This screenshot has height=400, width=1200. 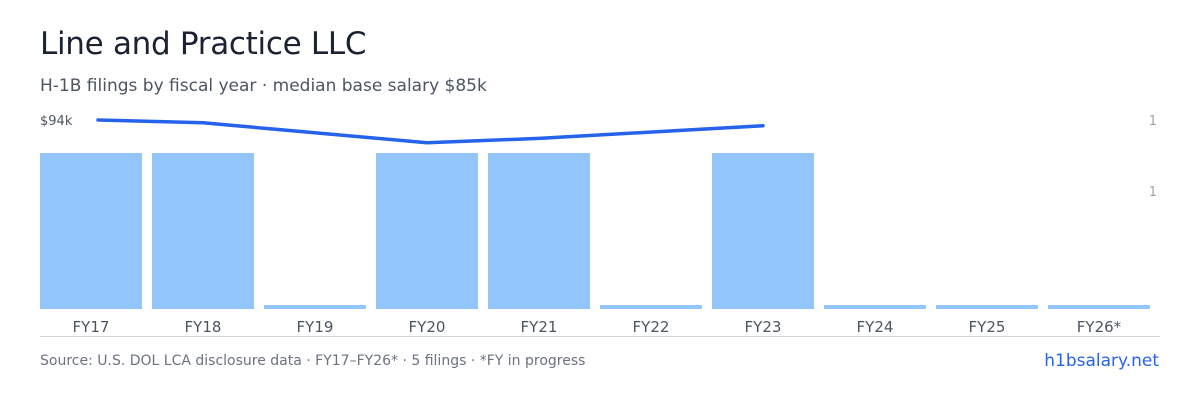 What do you see at coordinates (203, 327) in the screenshot?
I see `x-tick-label: FY18` at bounding box center [203, 327].